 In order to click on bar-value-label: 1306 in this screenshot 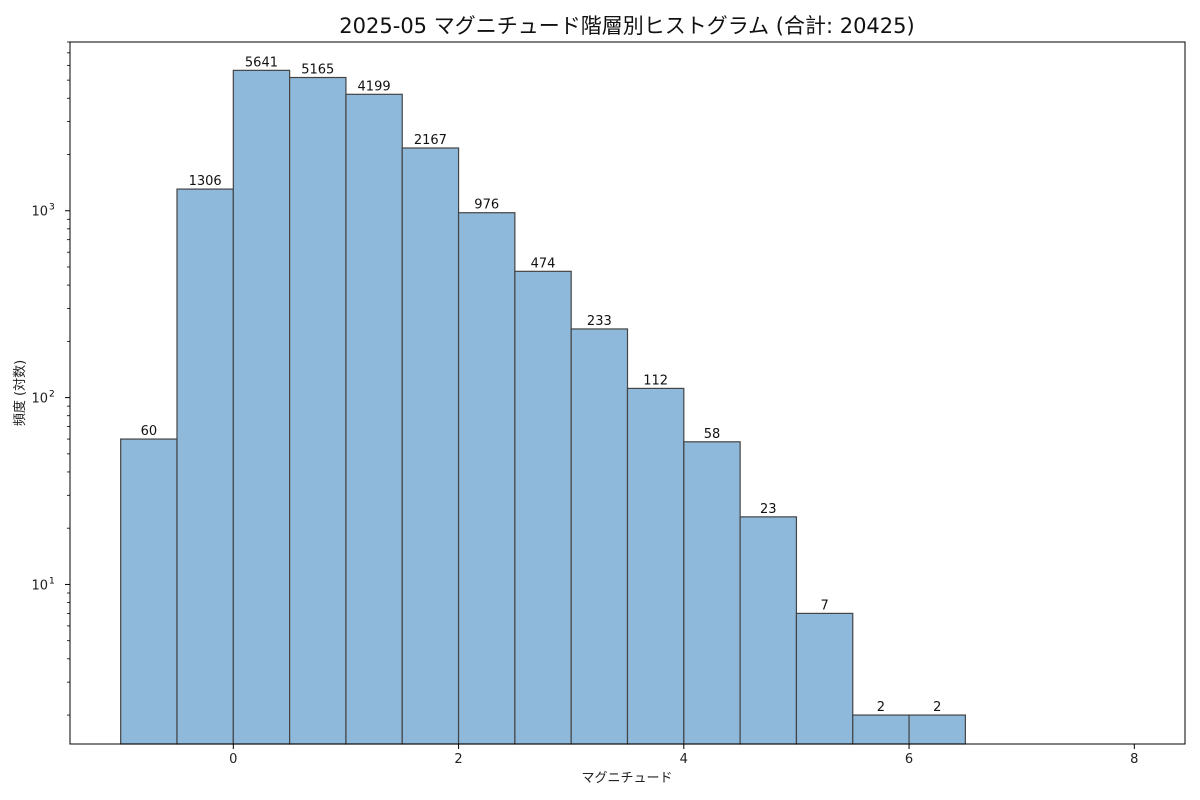, I will do `click(205, 181)`.